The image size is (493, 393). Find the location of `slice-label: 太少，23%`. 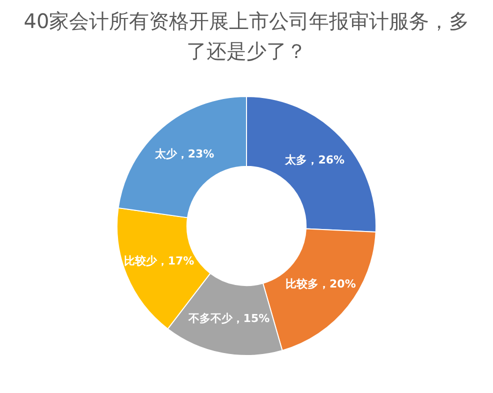

slice-label: 太少，23% is located at coordinates (184, 154).